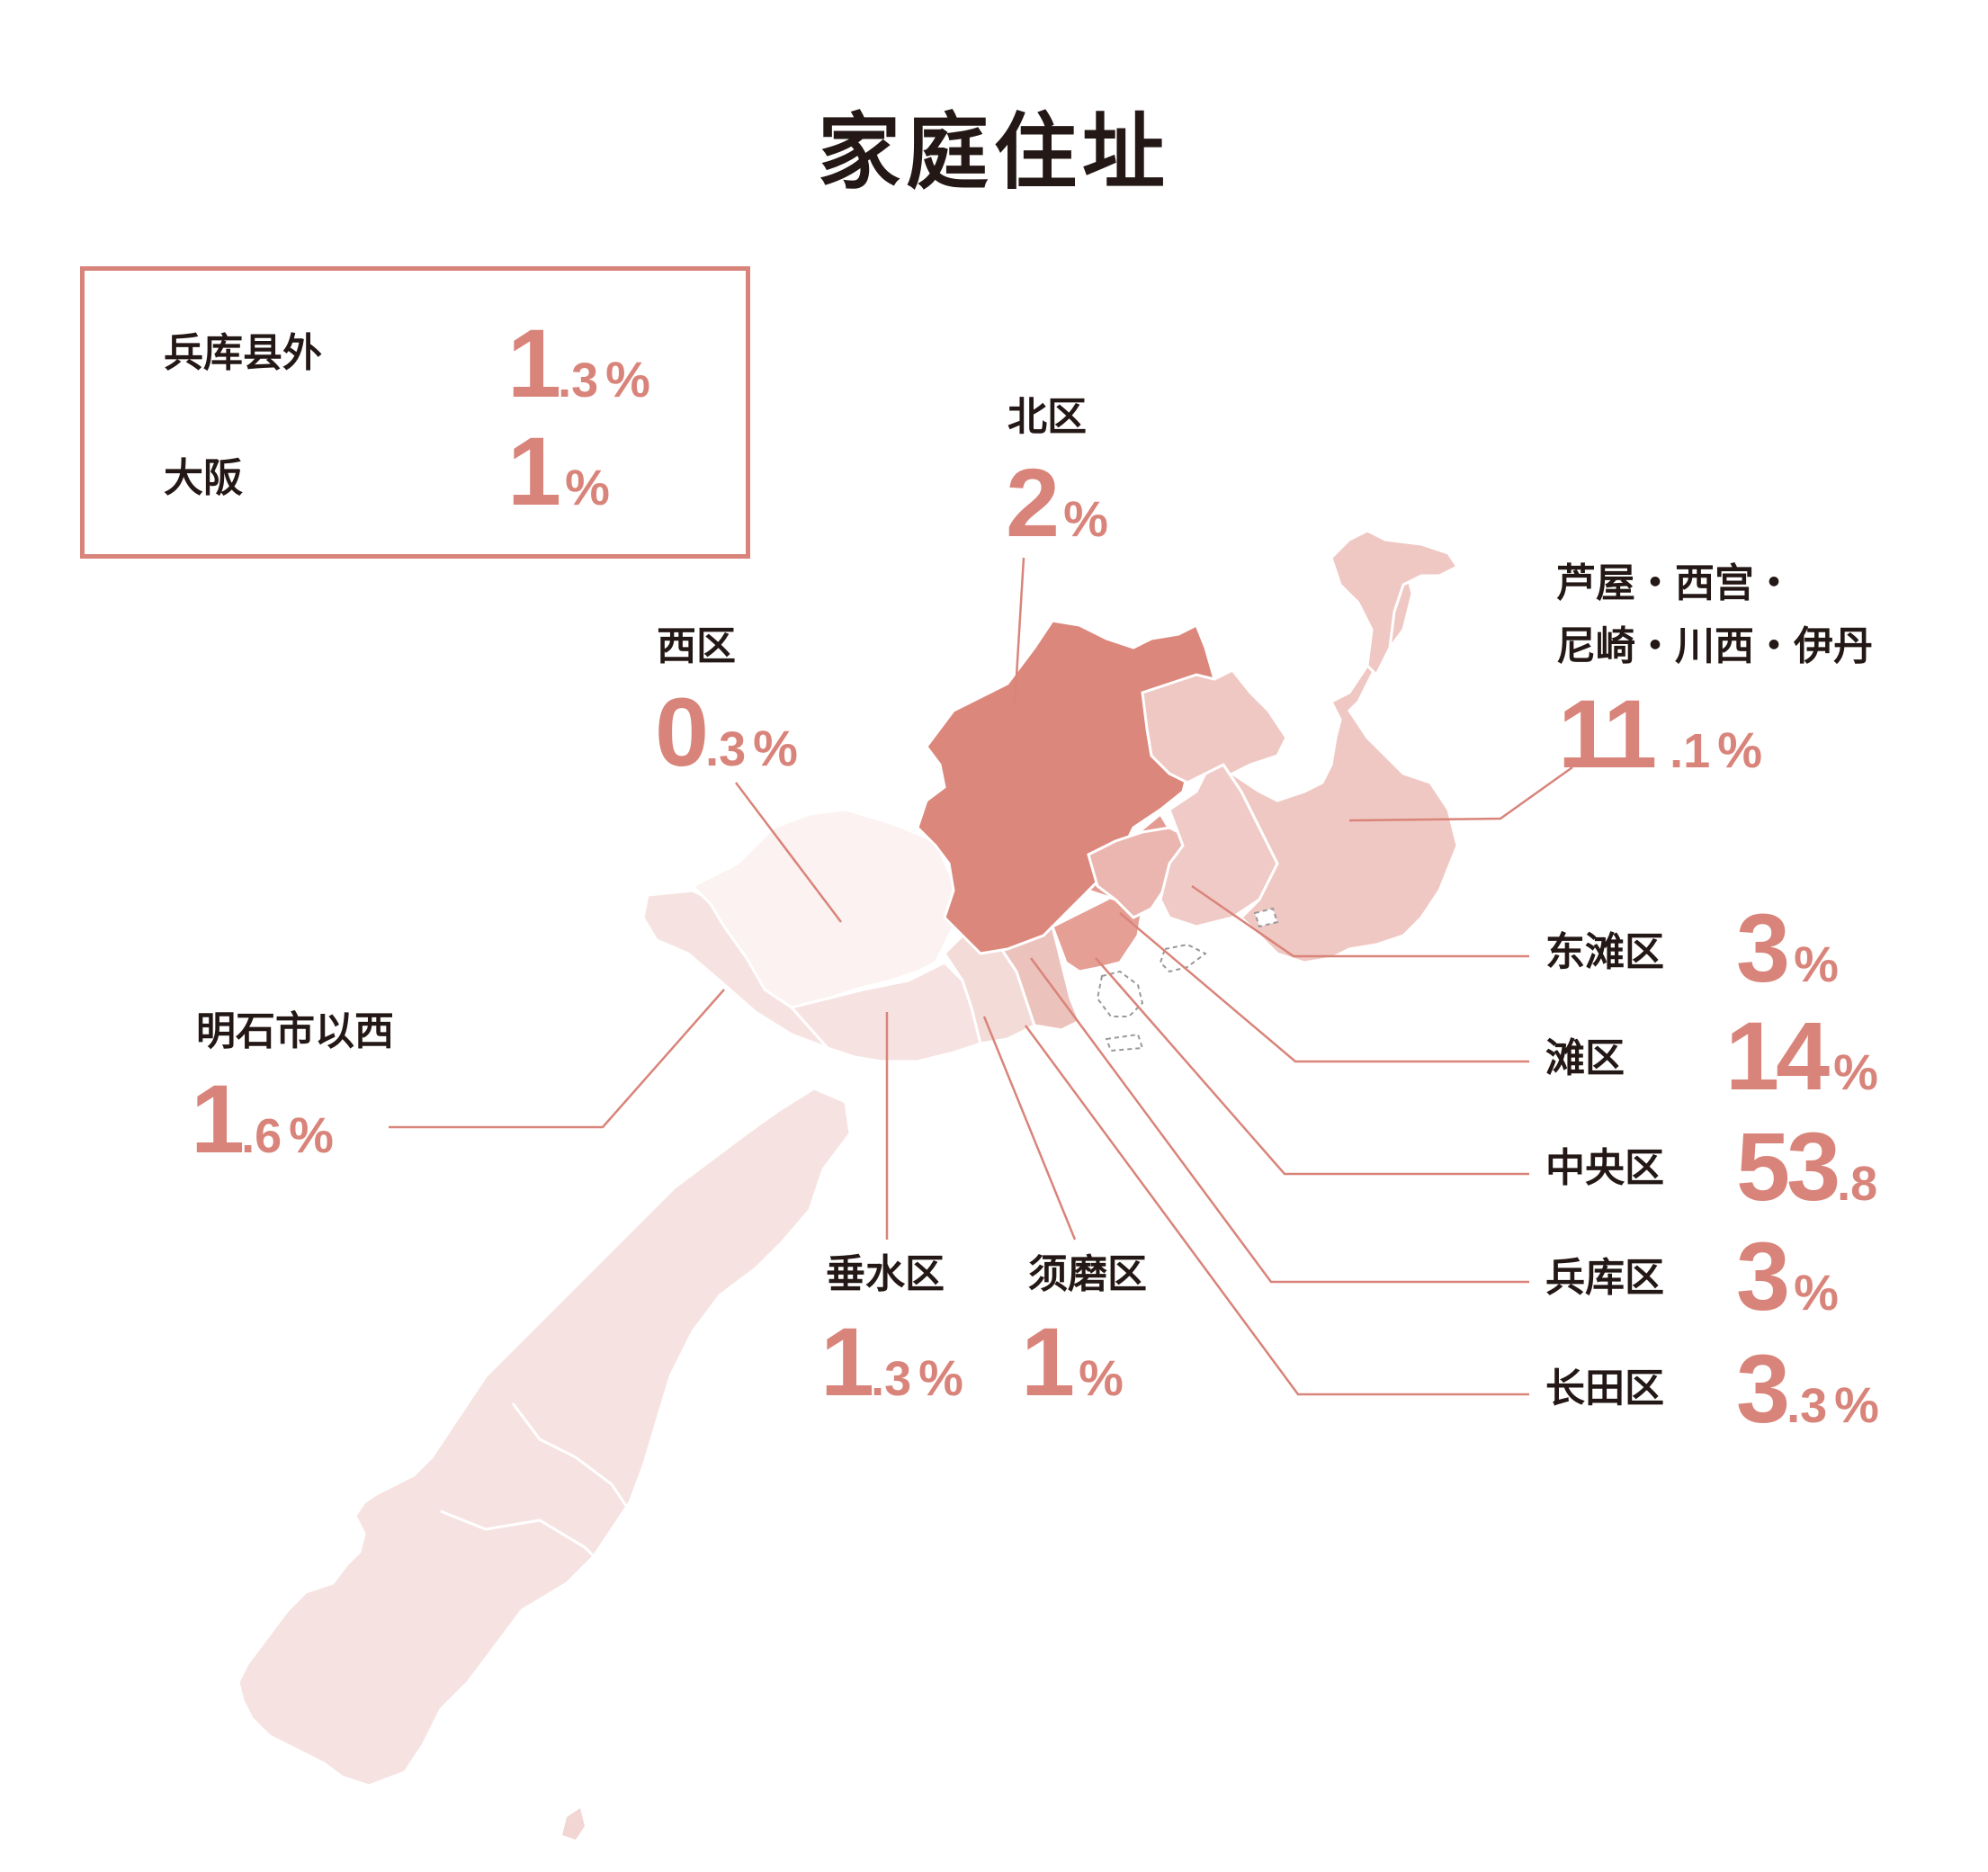  I want to click on leader-suma, so click(1029, 1129).